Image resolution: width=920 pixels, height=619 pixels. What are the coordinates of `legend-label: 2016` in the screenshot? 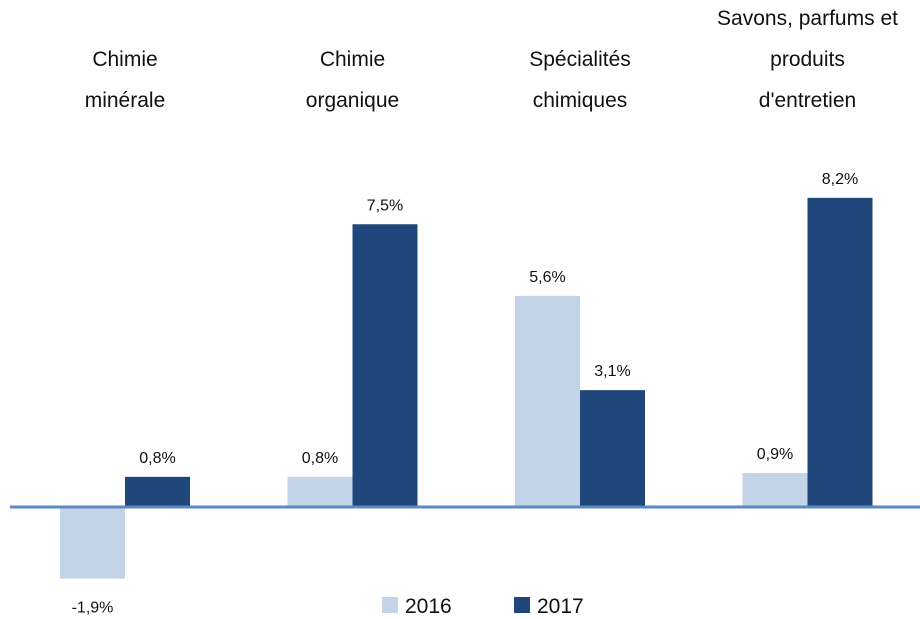 It's located at (428, 606).